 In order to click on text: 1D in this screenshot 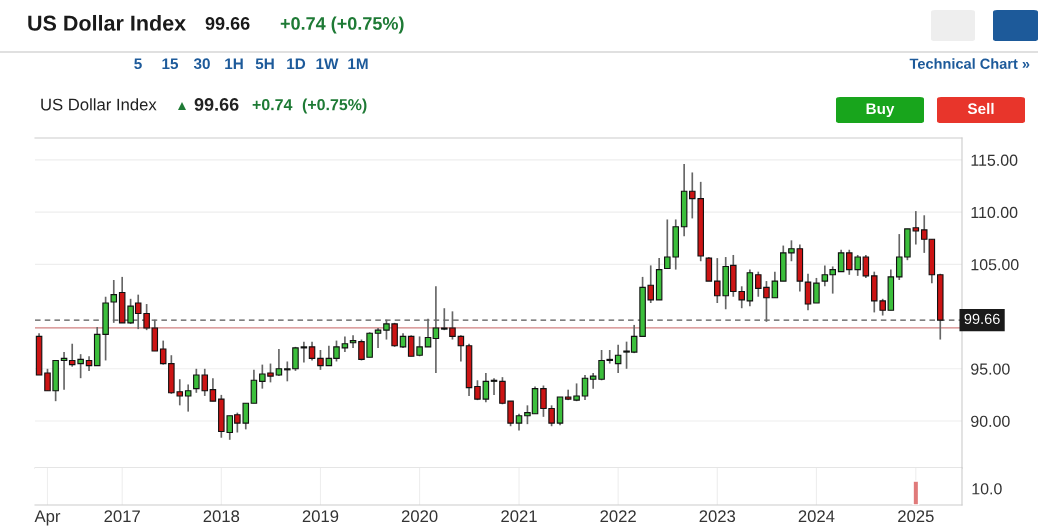, I will do `click(296, 63)`.